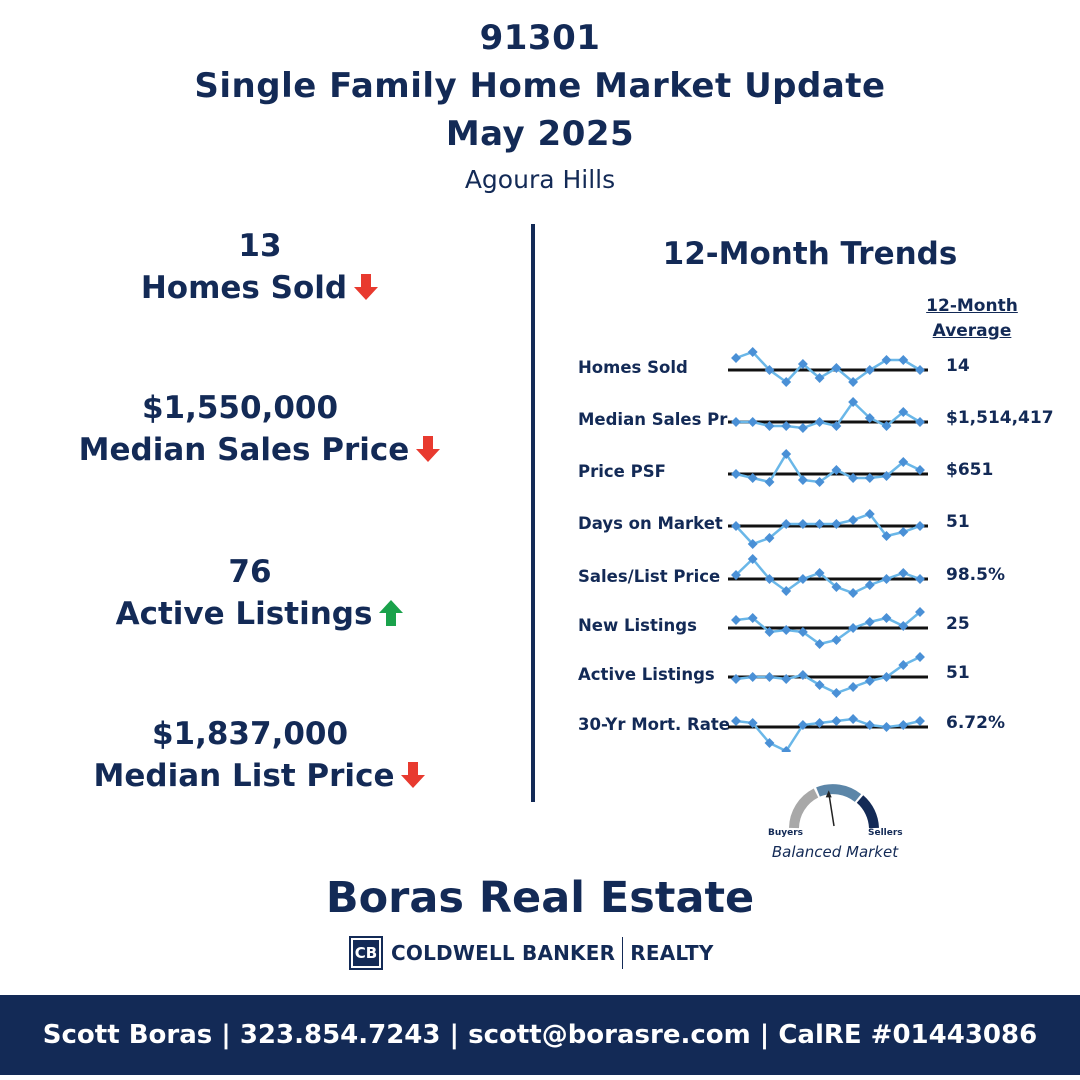 The height and width of the screenshot is (1080, 1080). Describe the element at coordinates (885, 833) in the screenshot. I see `gauge-sellers-label: Sellers` at that location.